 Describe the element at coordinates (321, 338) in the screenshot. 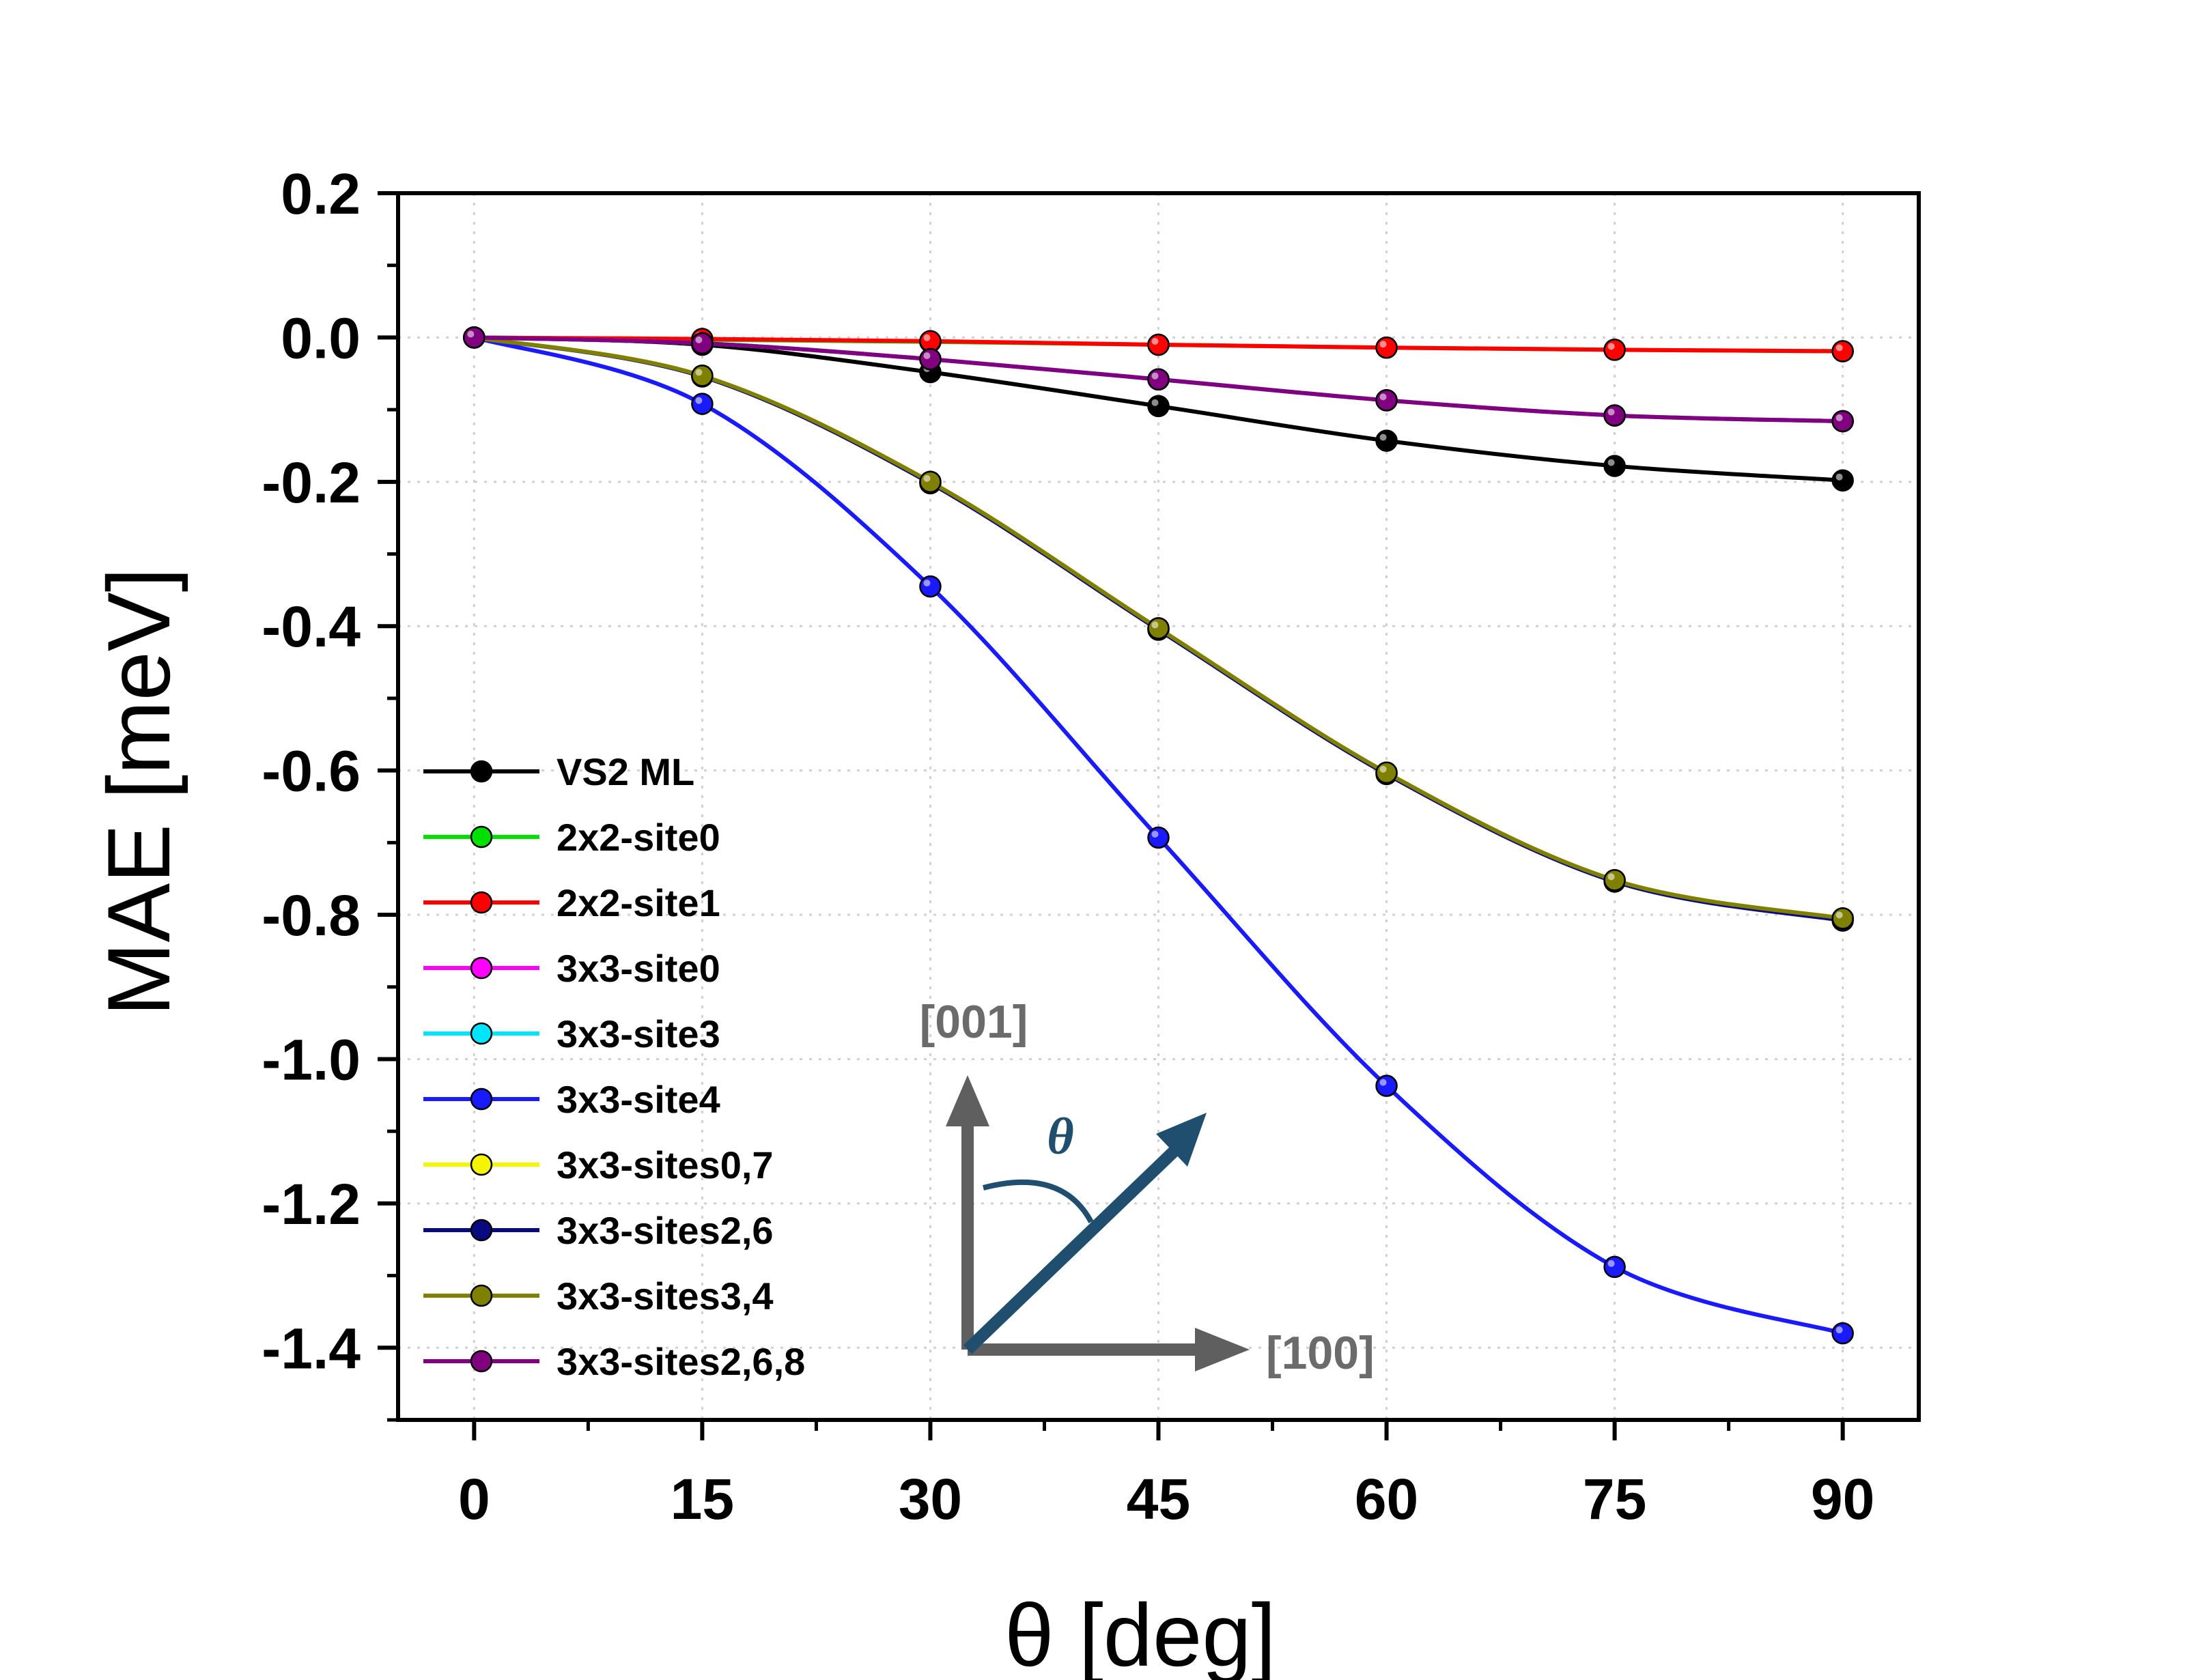

I see `y-tick-label: 0.0` at that location.